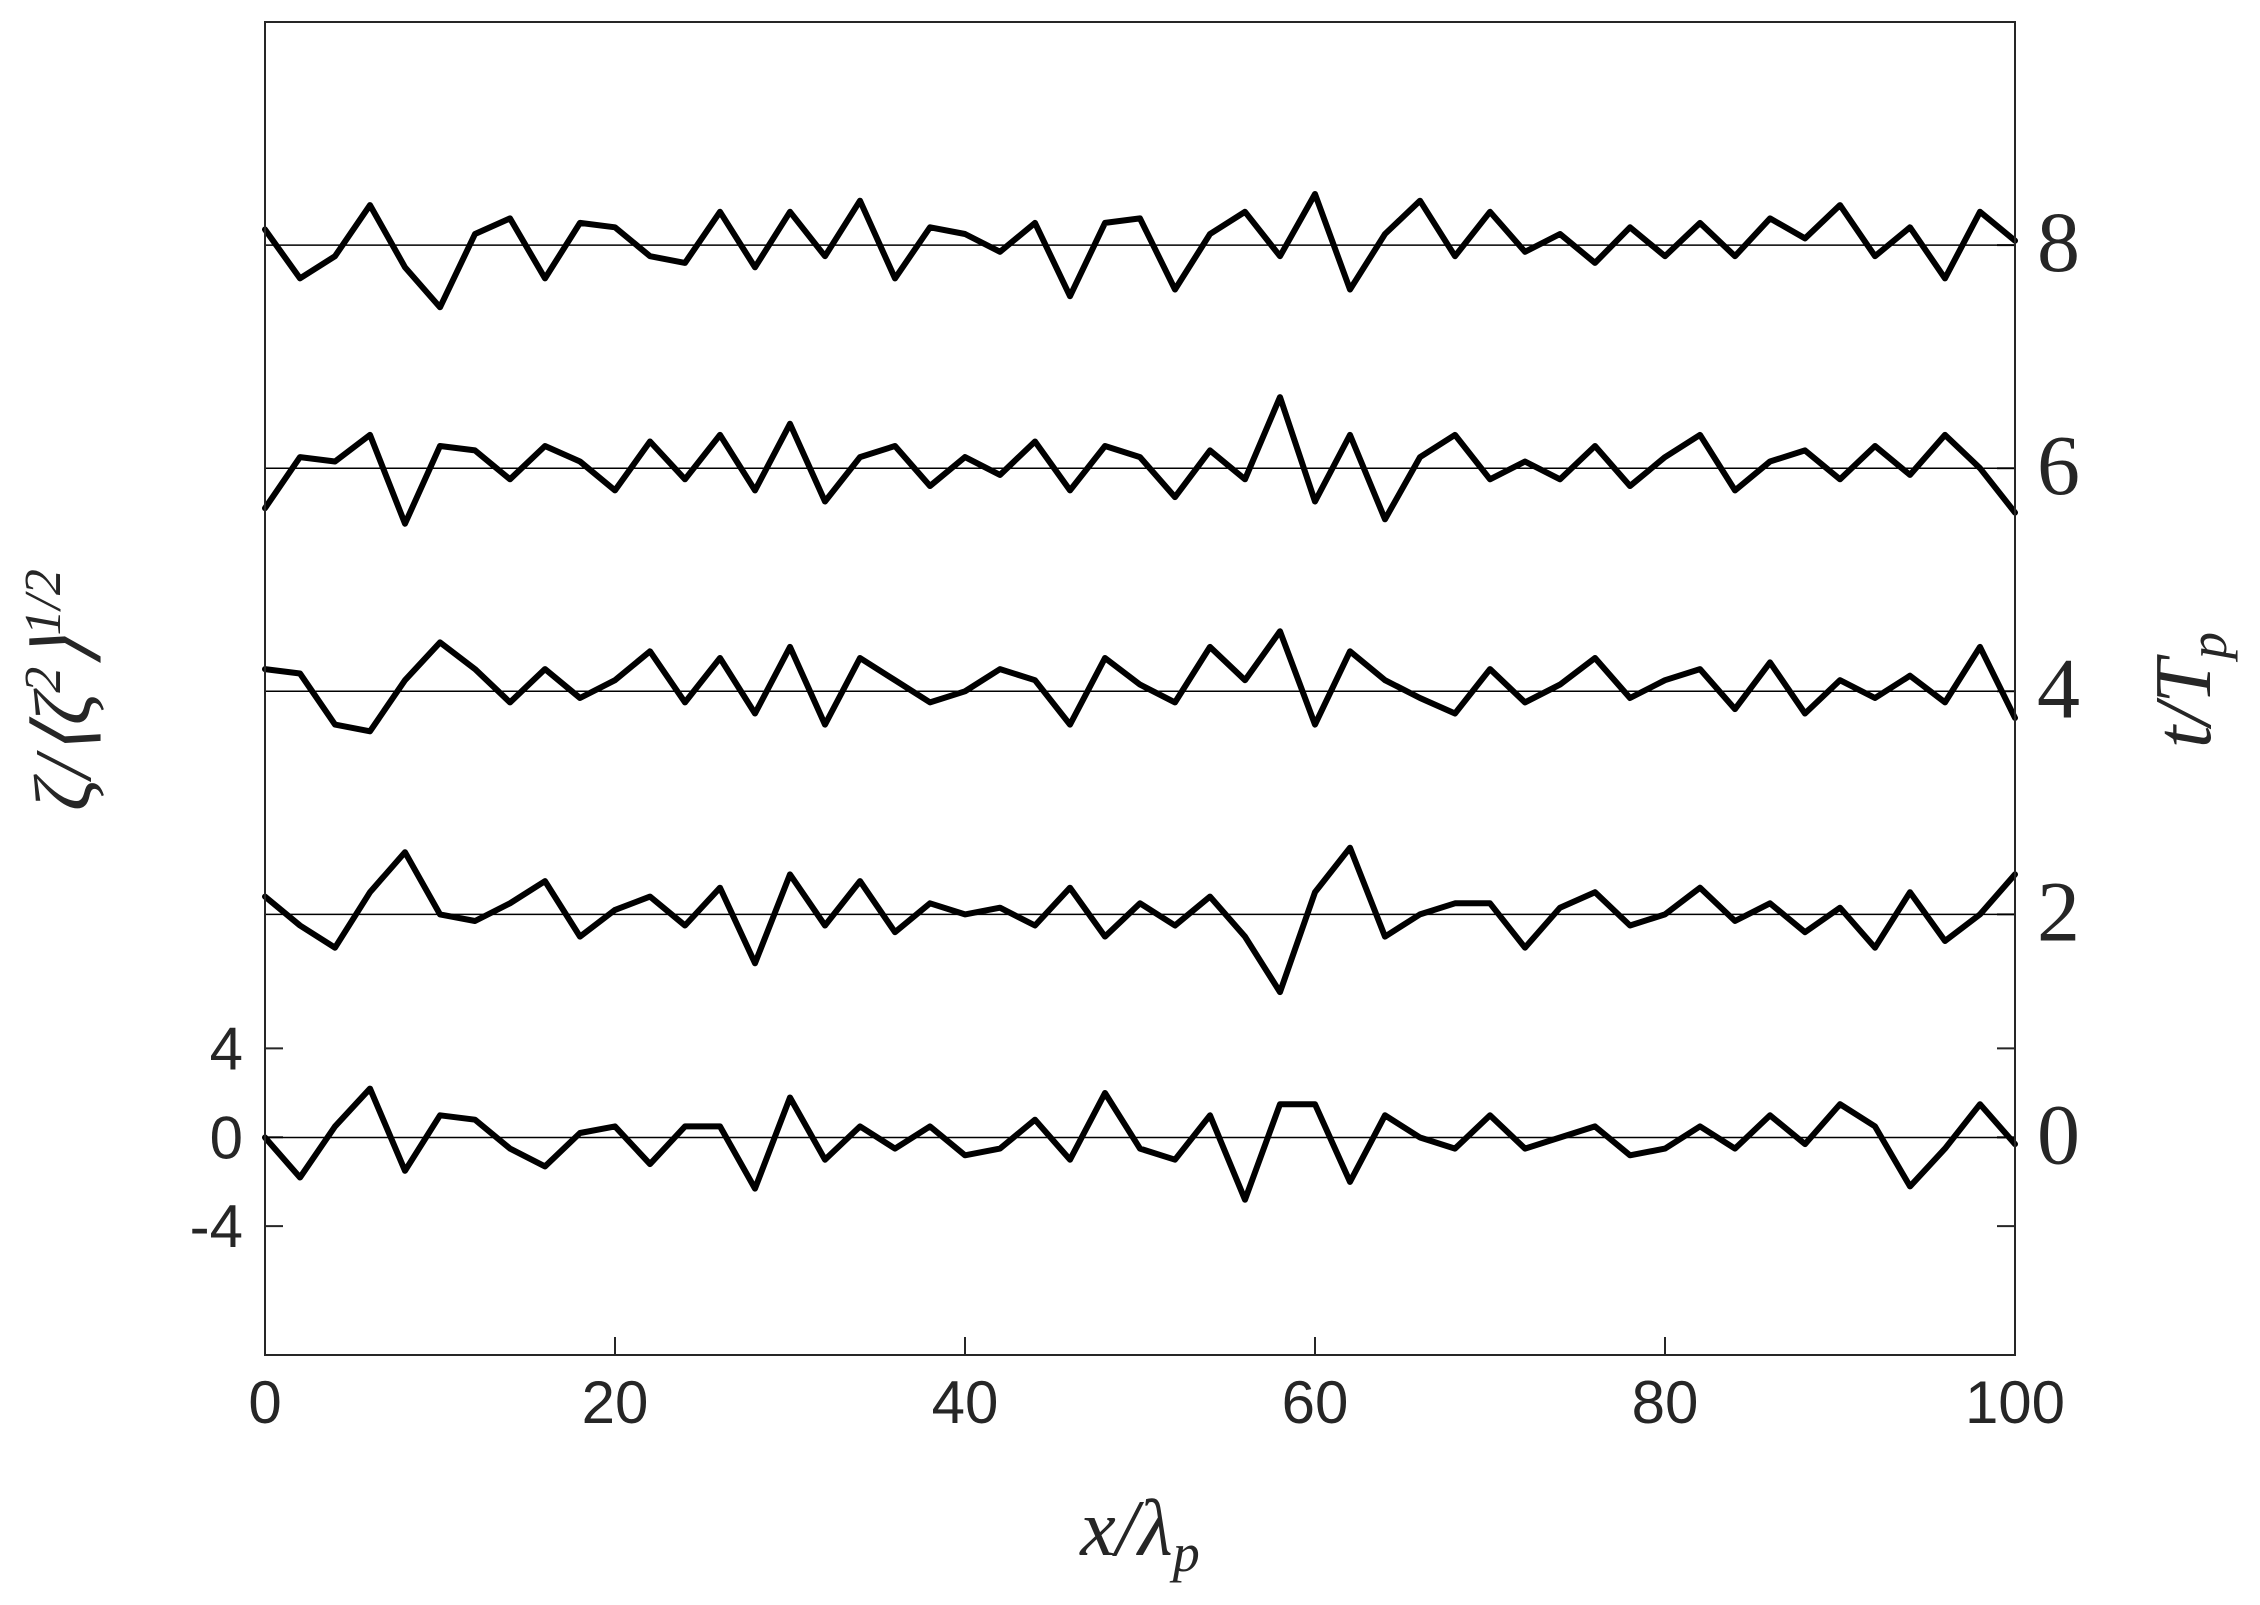 This screenshot has height=1605, width=2260. Describe the element at coordinates (2058, 911) in the screenshot. I see `y2-tick-label: 2` at that location.